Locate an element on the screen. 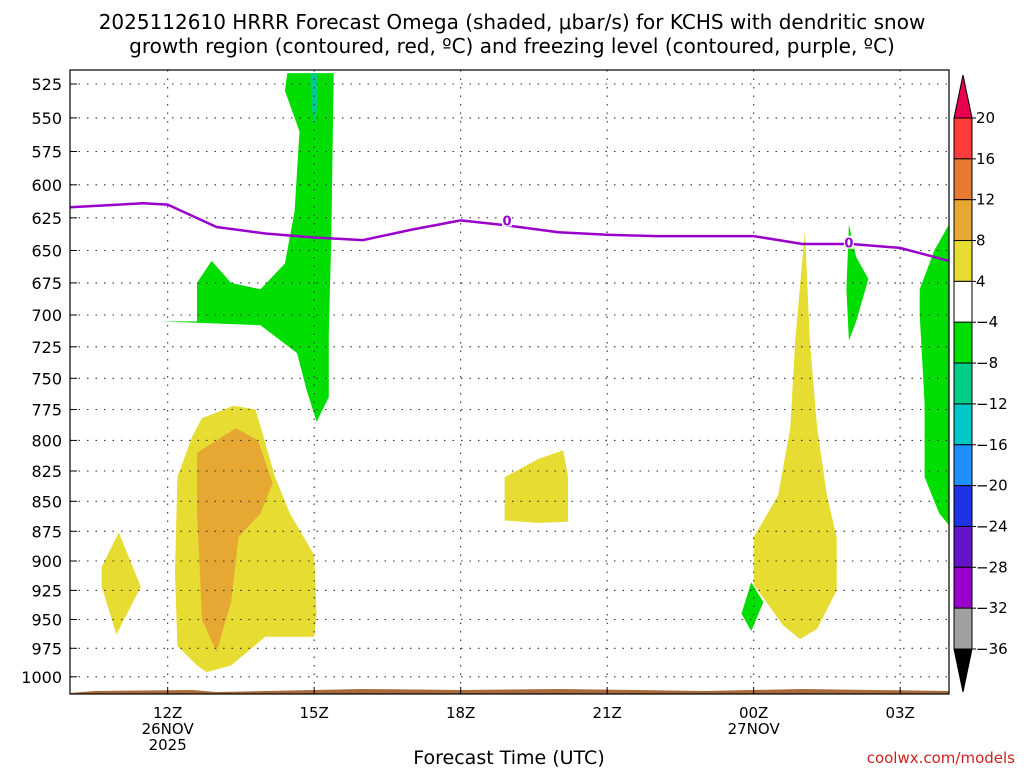  ytick-label-775: 775 is located at coordinates (46, 410).